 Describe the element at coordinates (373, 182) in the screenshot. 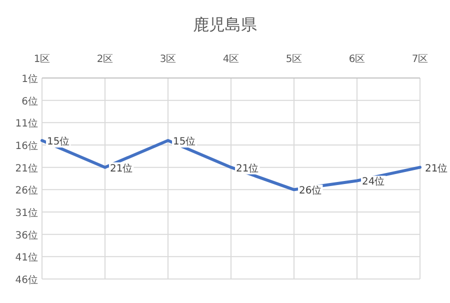

I see `data-label: 24位` at that location.